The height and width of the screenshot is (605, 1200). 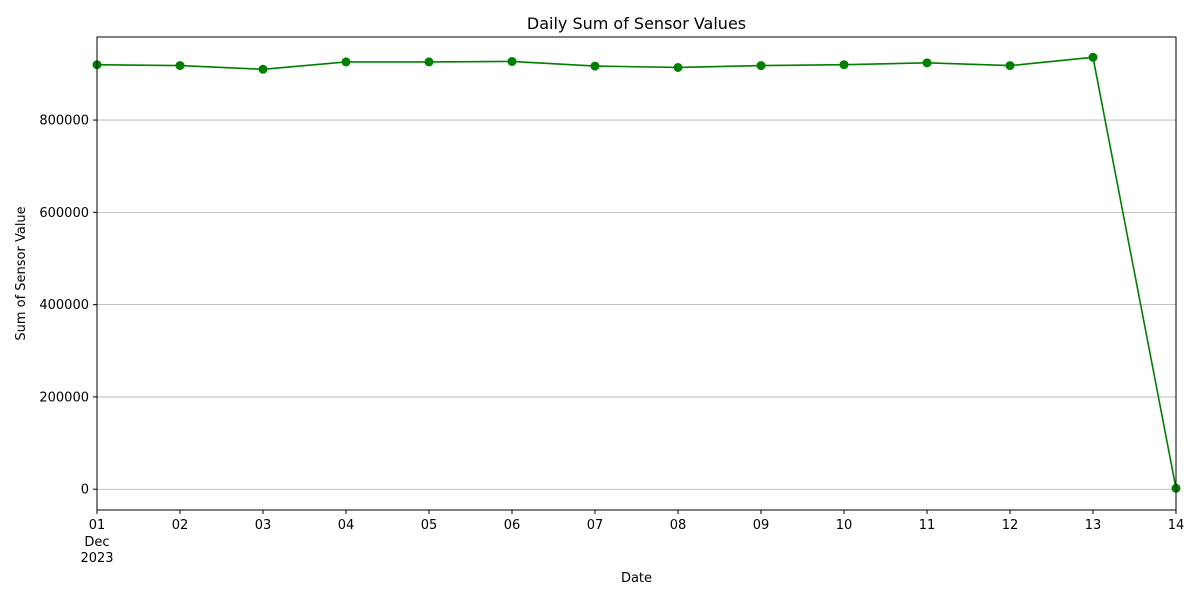 I want to click on x-tick-label: 10, so click(x=844, y=525).